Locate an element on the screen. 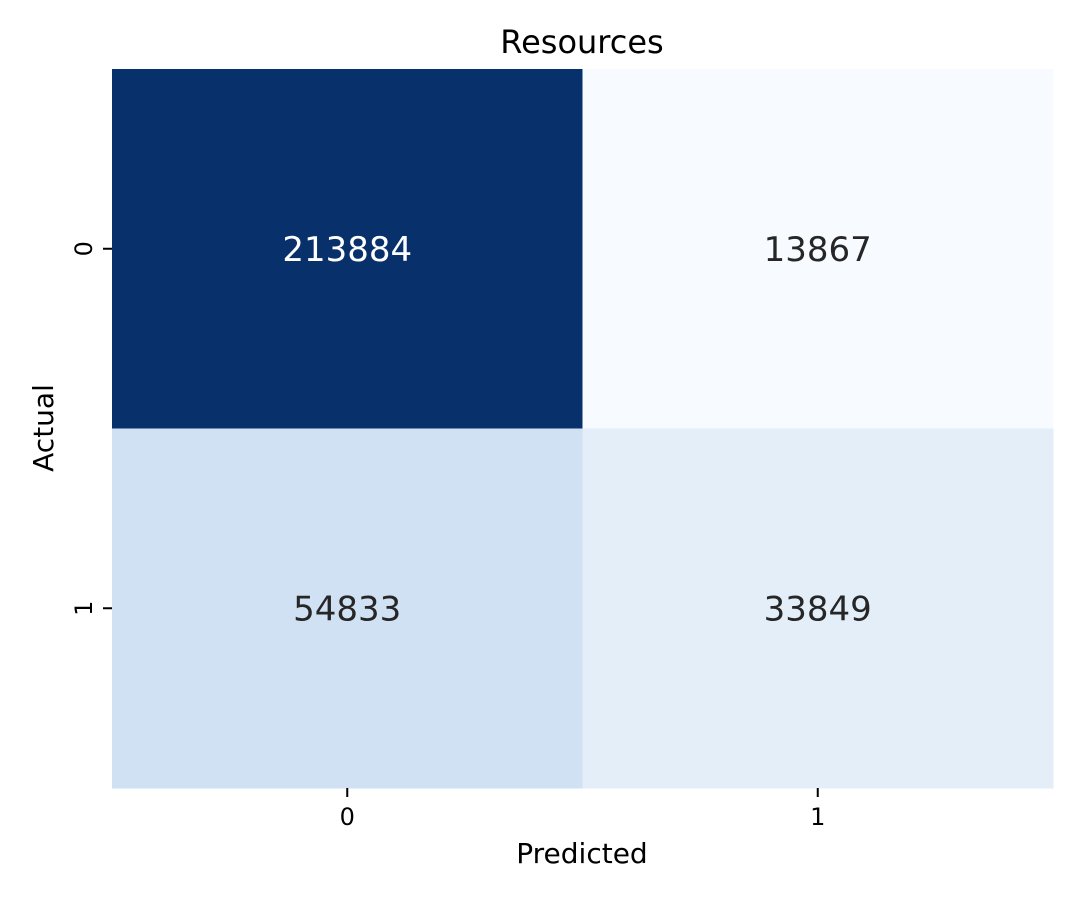 Image resolution: width=1080 pixels, height=900 pixels. heatmap-cell-label: 33849 is located at coordinates (818, 609).